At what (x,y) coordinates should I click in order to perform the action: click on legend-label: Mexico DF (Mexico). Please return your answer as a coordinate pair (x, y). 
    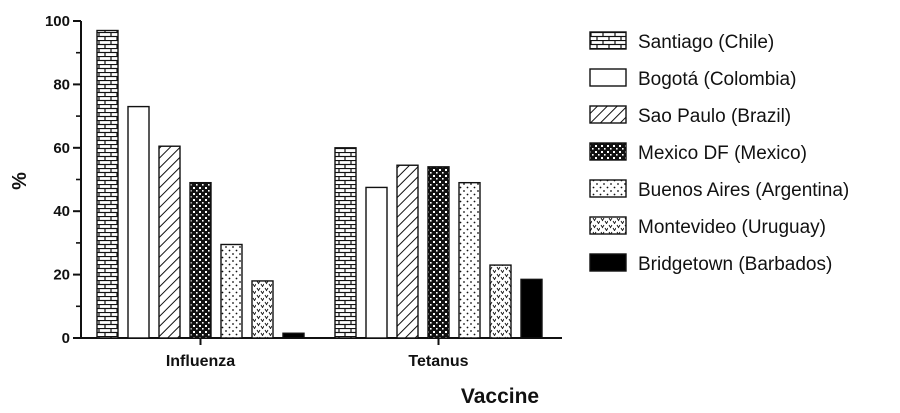
    Looking at the image, I should click on (722, 153).